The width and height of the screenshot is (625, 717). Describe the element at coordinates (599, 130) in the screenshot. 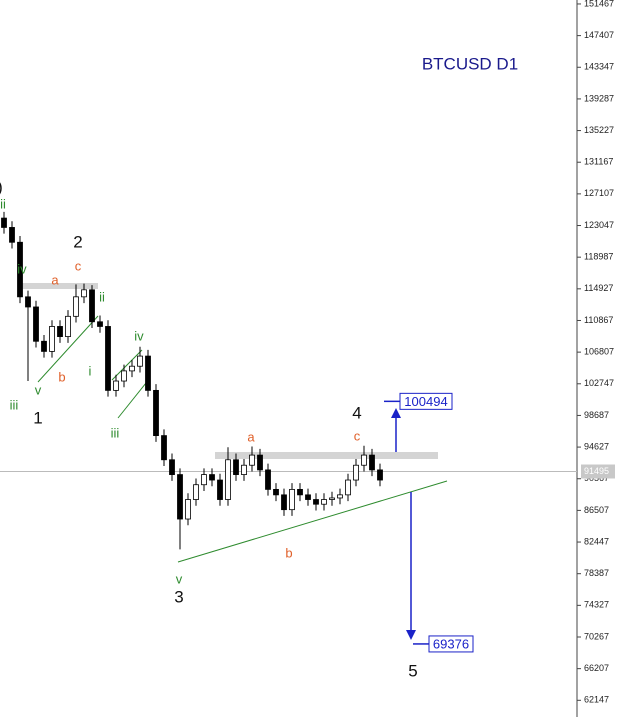

I see `y-tick-label: 135227` at that location.